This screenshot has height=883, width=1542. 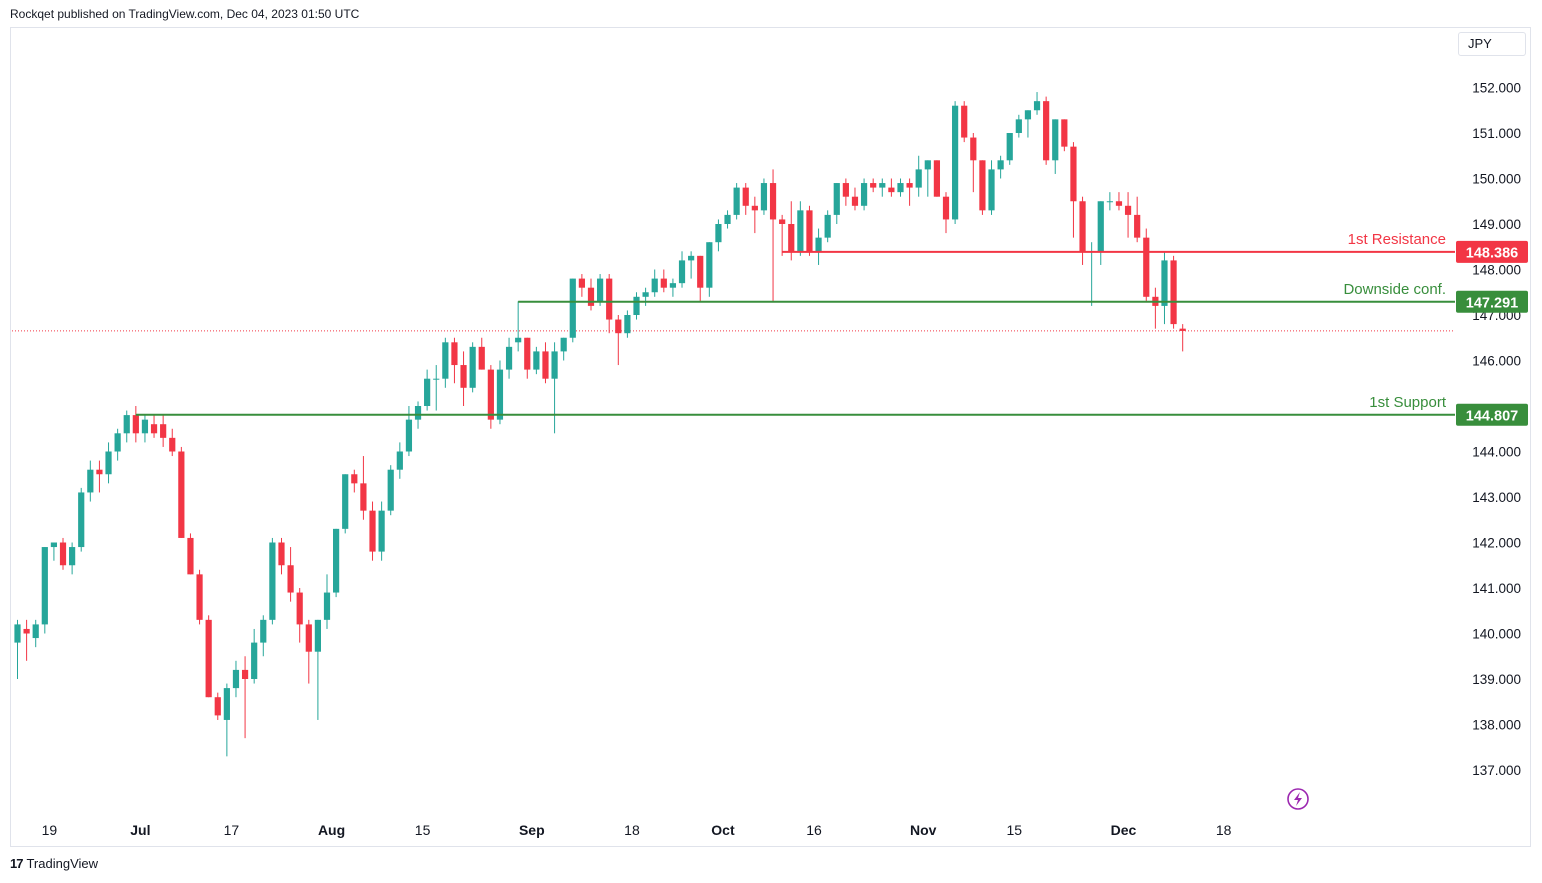 What do you see at coordinates (140, 830) in the screenshot?
I see `x-tick-label: Jul` at bounding box center [140, 830].